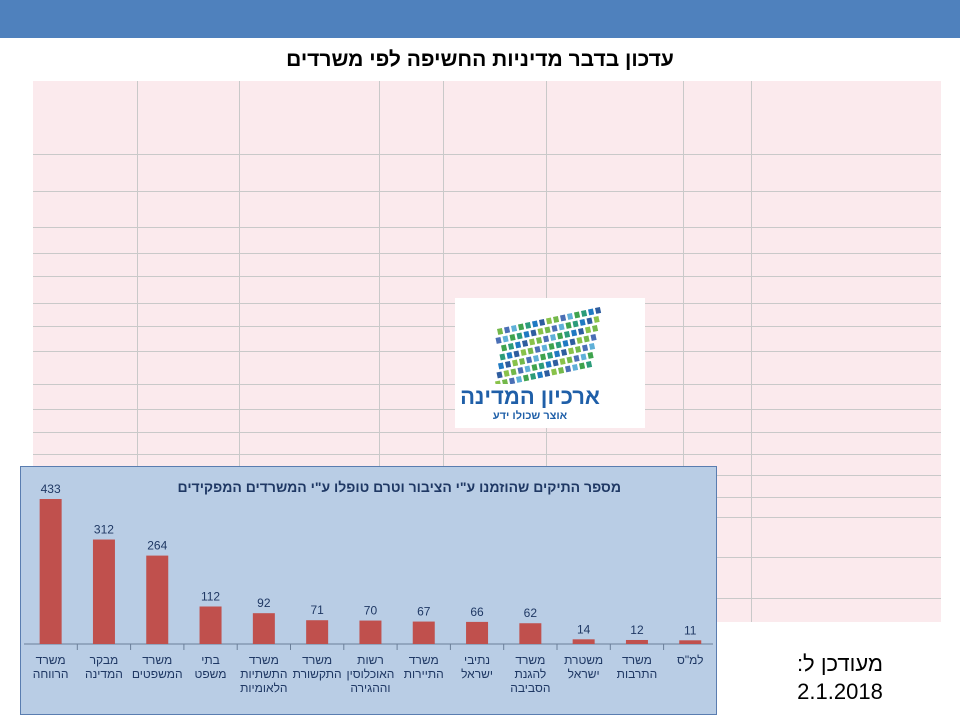  Describe the element at coordinates (531, 613) in the screenshot. I see `data-label: 62` at that location.